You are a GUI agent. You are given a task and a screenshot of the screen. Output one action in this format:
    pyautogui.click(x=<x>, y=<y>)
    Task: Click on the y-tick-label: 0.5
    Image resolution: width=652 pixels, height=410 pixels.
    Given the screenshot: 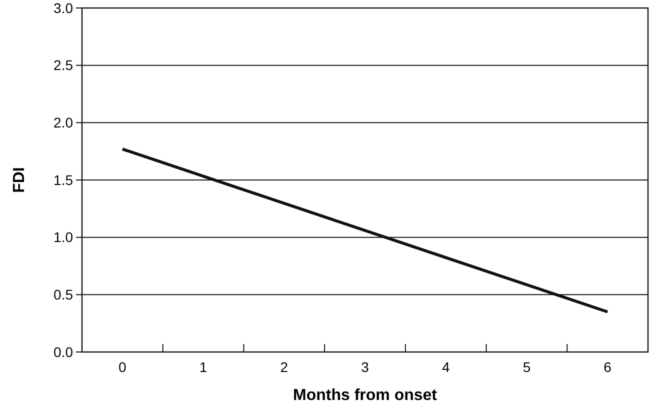 What is the action you would take?
    pyautogui.click(x=64, y=294)
    